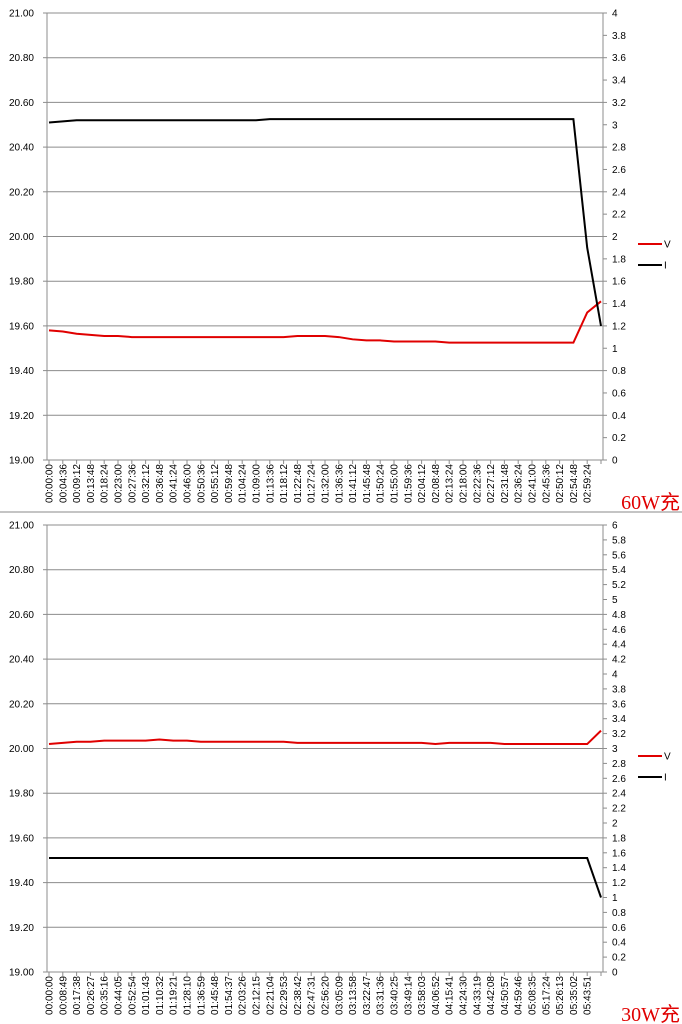 Image resolution: width=682 pixels, height=1024 pixels. I want to click on y2-tick-label: 2.8, so click(619, 148).